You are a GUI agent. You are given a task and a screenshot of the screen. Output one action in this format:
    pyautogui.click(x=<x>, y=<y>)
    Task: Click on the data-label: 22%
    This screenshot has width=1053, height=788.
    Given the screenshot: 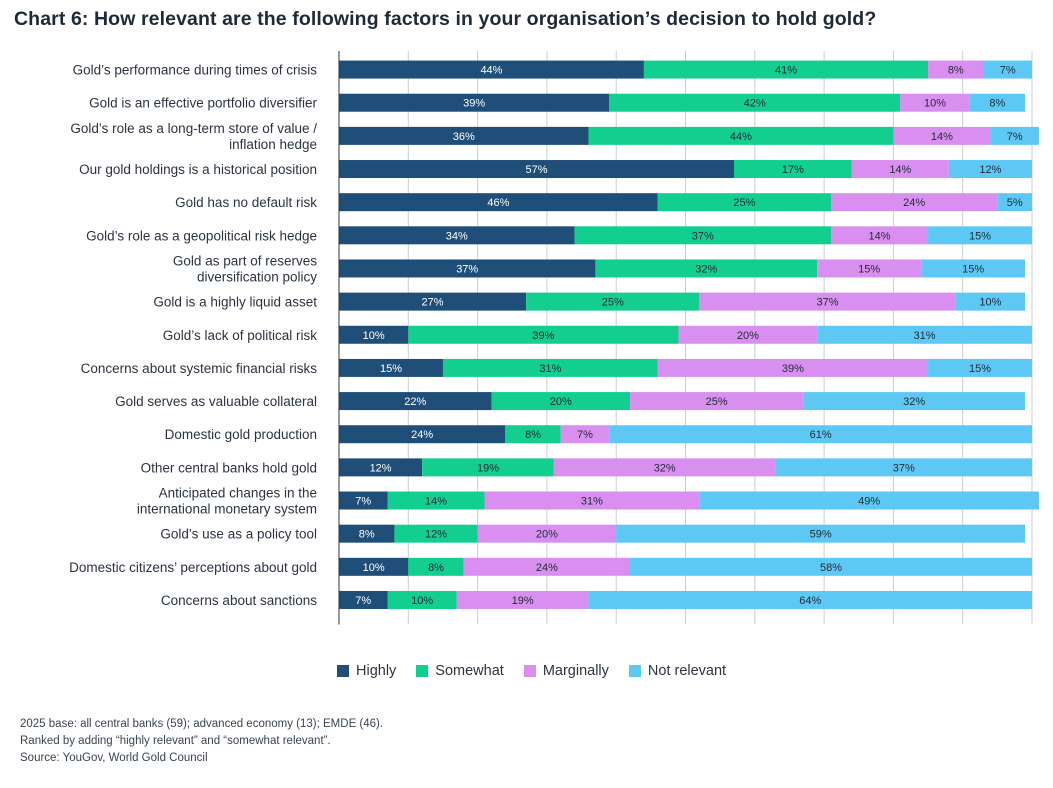 What is the action you would take?
    pyautogui.click(x=415, y=402)
    